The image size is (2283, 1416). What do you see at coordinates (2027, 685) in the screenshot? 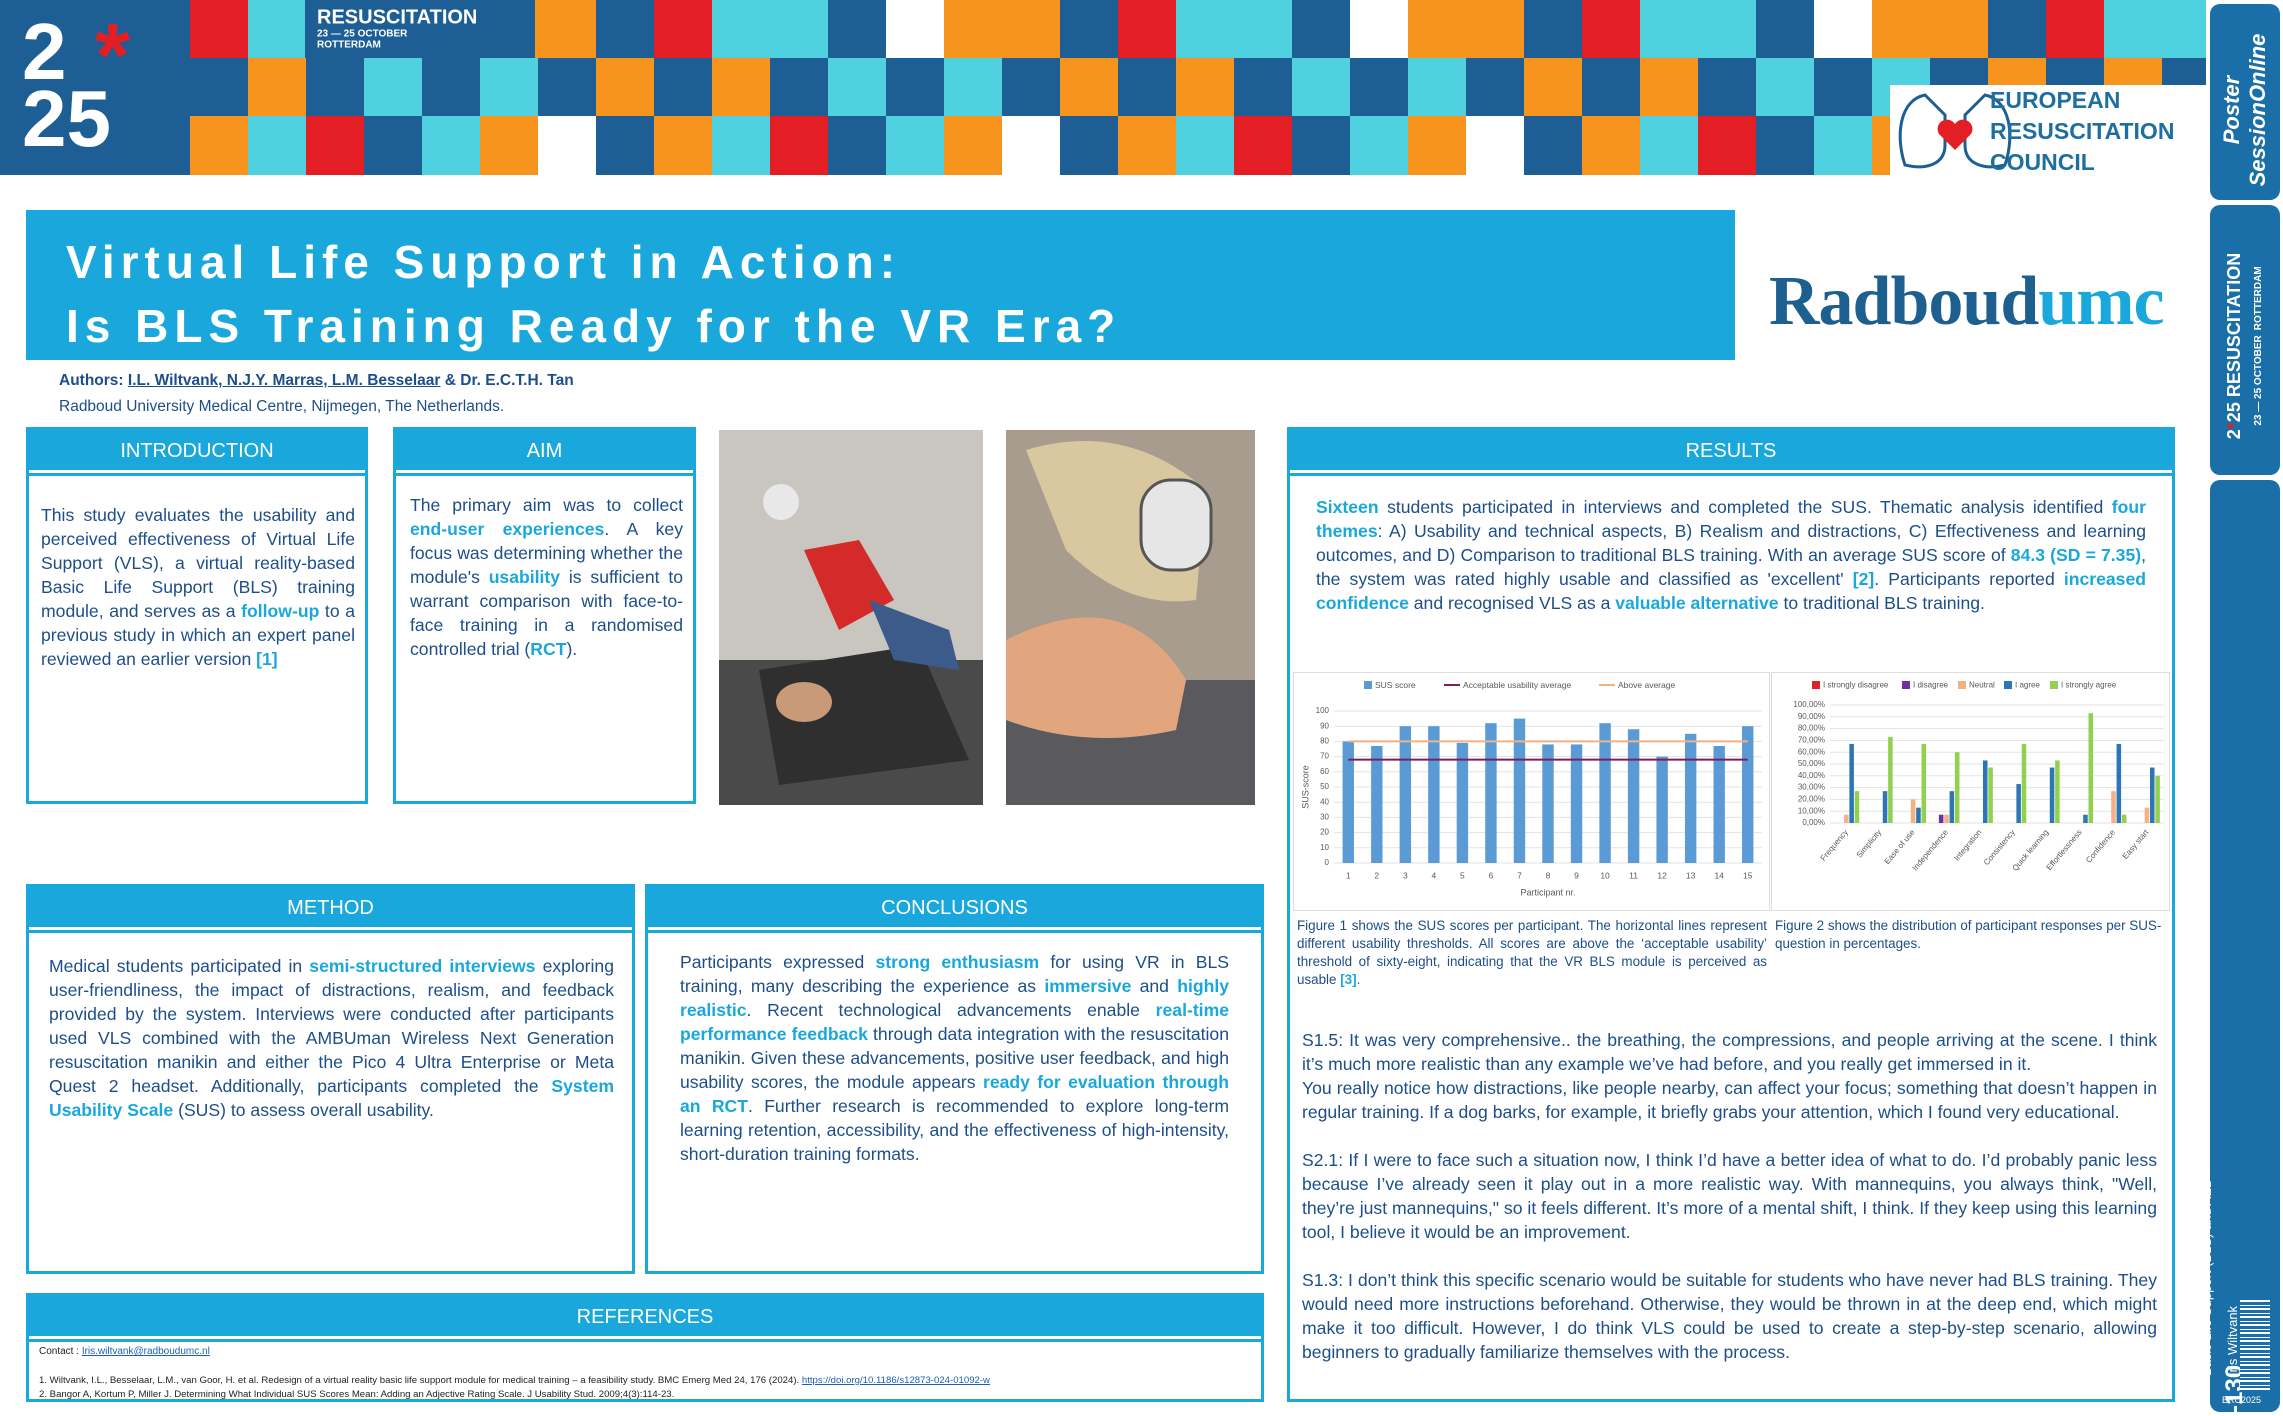
I see `legend-label: I agree` at bounding box center [2027, 685].